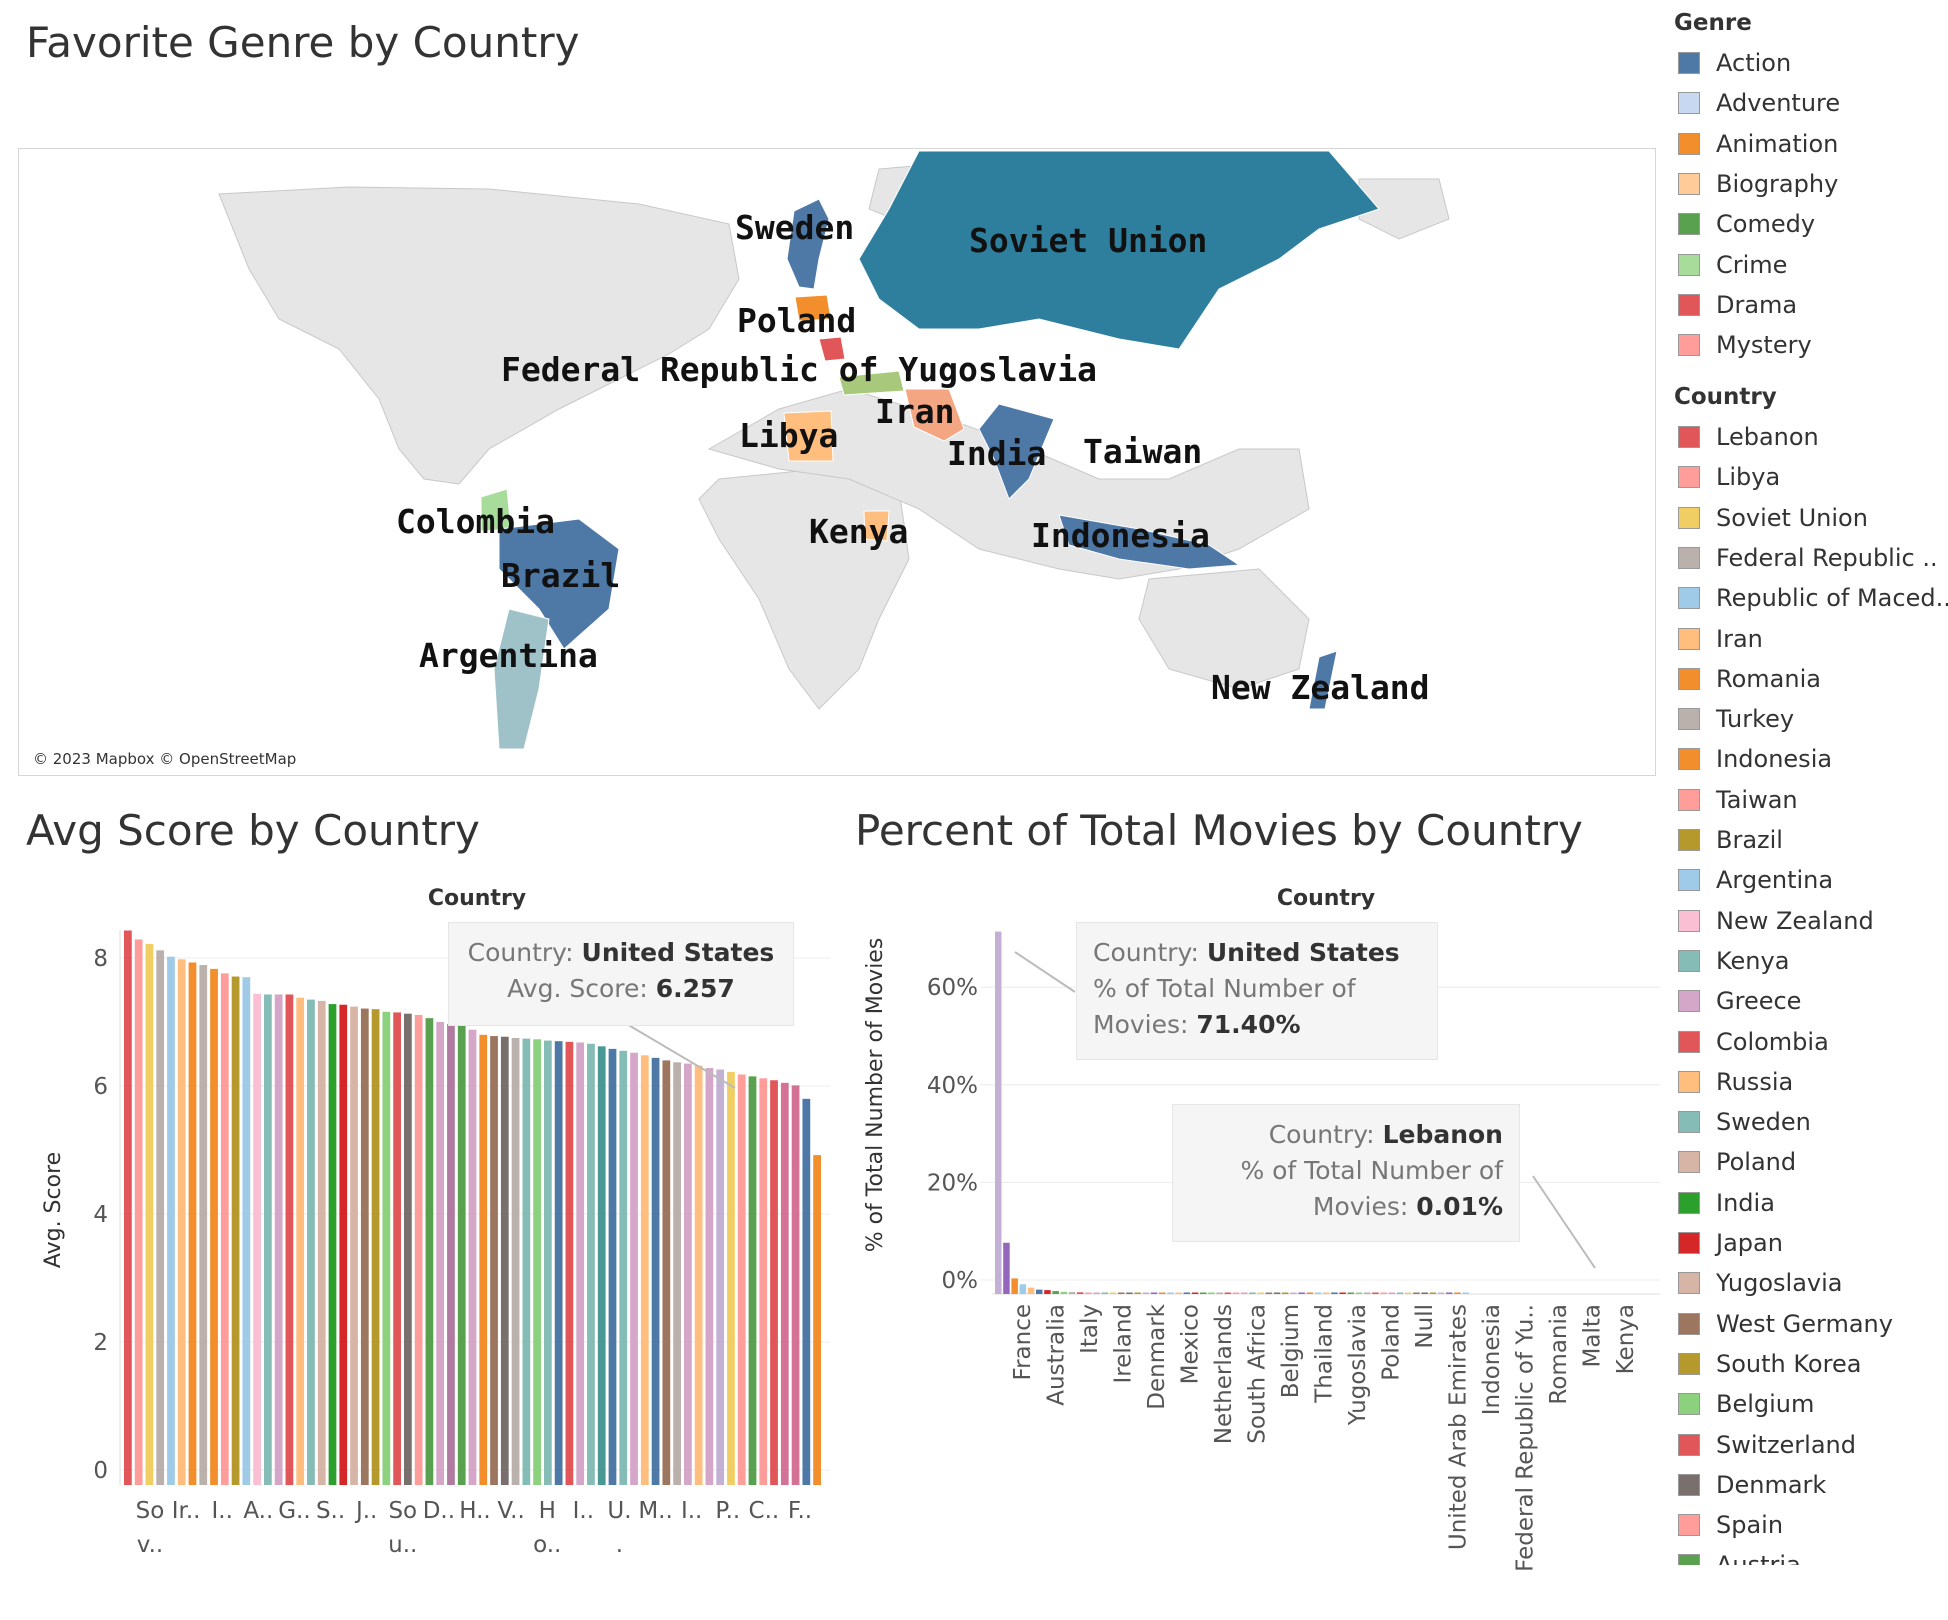  Describe the element at coordinates (1813, 922) in the screenshot. I see `legend-country-new-zealand: New Zealand` at that location.